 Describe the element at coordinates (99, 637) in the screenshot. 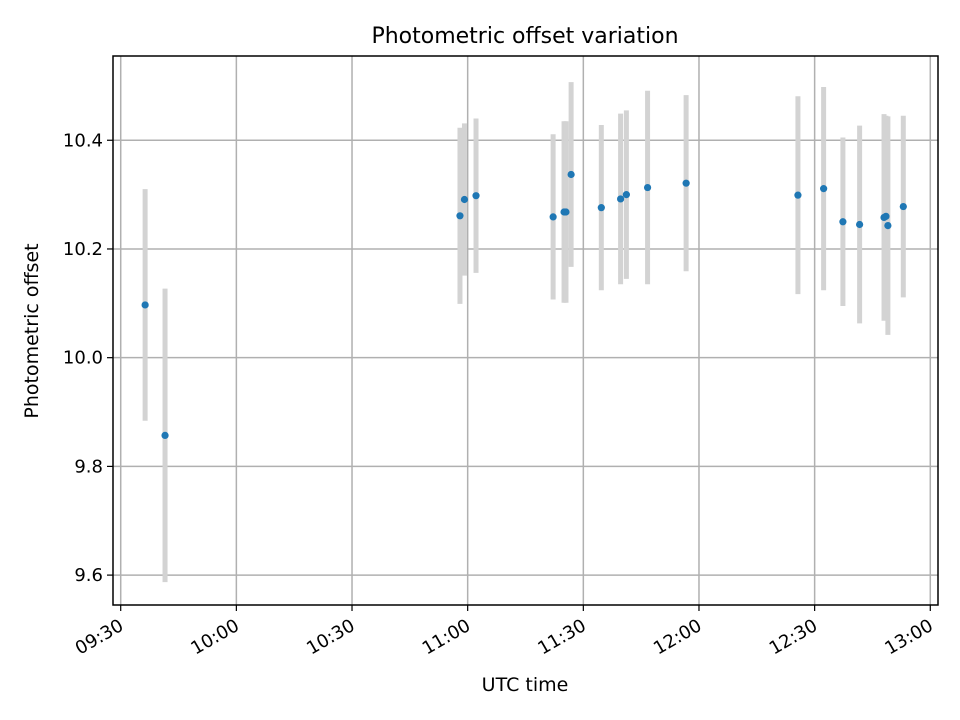

I see `x-tick-label: 09:30` at that location.